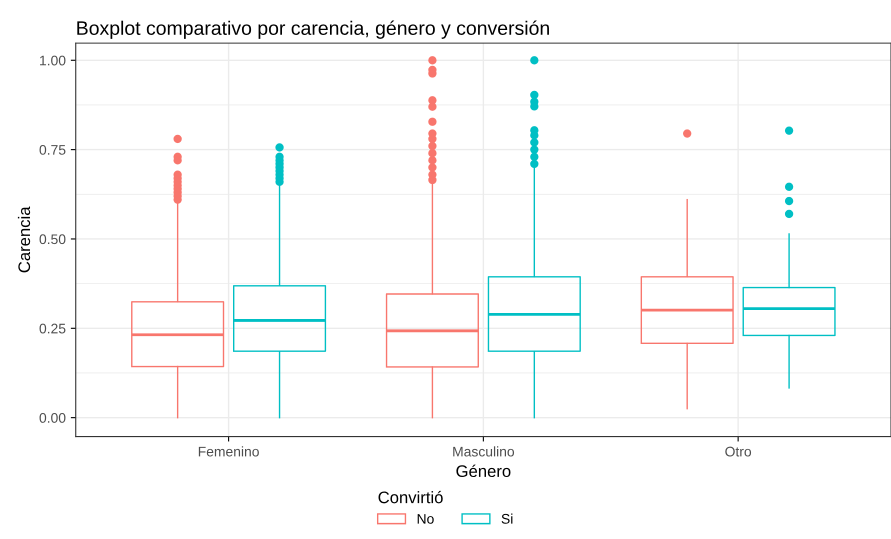  What do you see at coordinates (24, 239) in the screenshot?
I see `y-axis-title: Carencia` at bounding box center [24, 239].